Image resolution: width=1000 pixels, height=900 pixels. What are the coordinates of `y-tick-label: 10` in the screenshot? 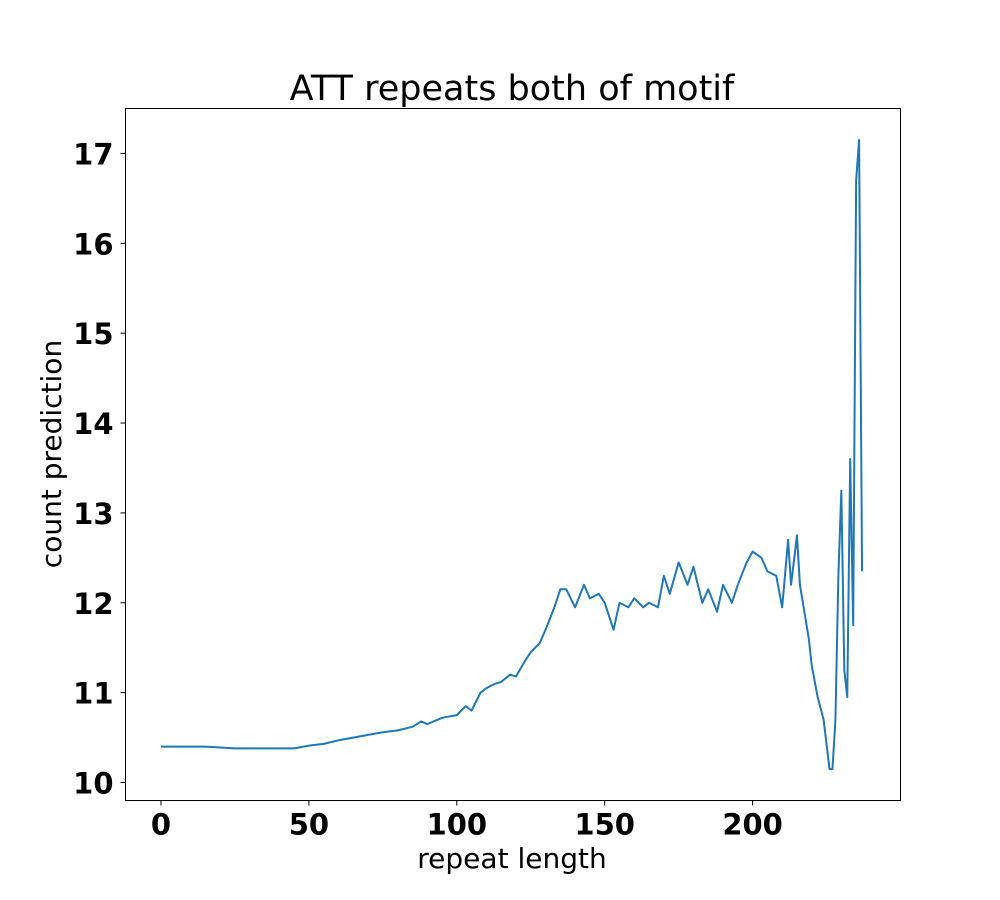 It's located at (93, 784).